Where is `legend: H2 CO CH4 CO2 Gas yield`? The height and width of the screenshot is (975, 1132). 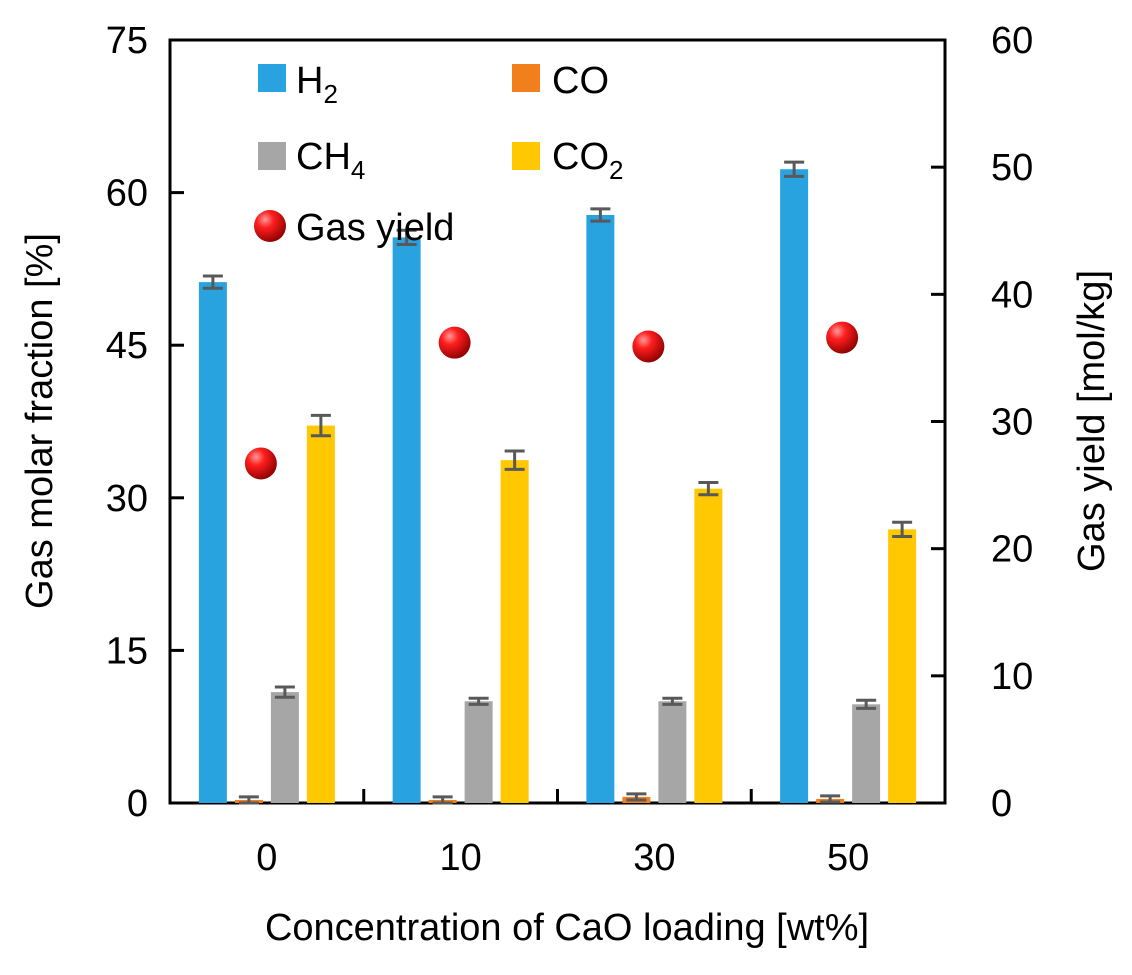 legend: H2 CO CH4 CO2 Gas yield is located at coordinates (438, 154).